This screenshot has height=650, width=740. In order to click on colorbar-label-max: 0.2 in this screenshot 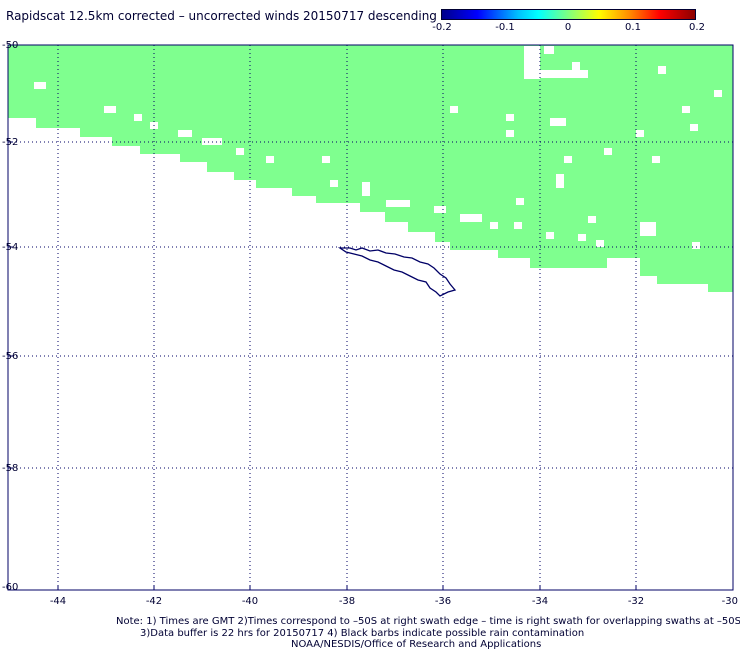, I will do `click(697, 27)`.